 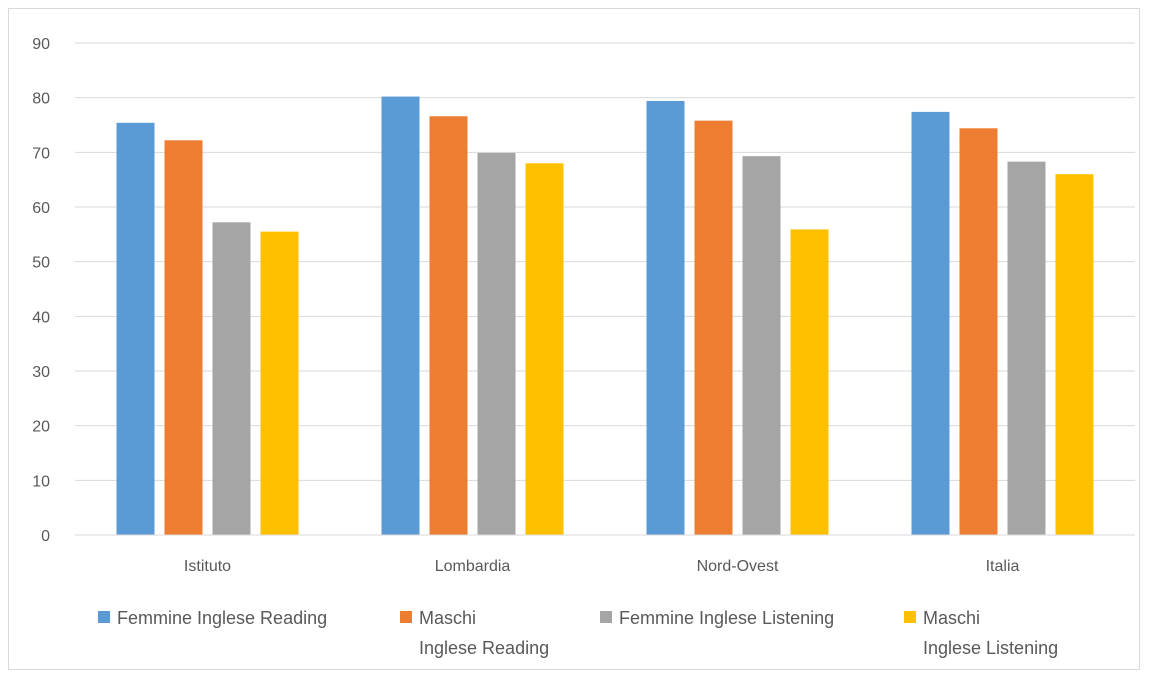 What do you see at coordinates (41, 153) in the screenshot?
I see `y-tick-label: 70` at bounding box center [41, 153].